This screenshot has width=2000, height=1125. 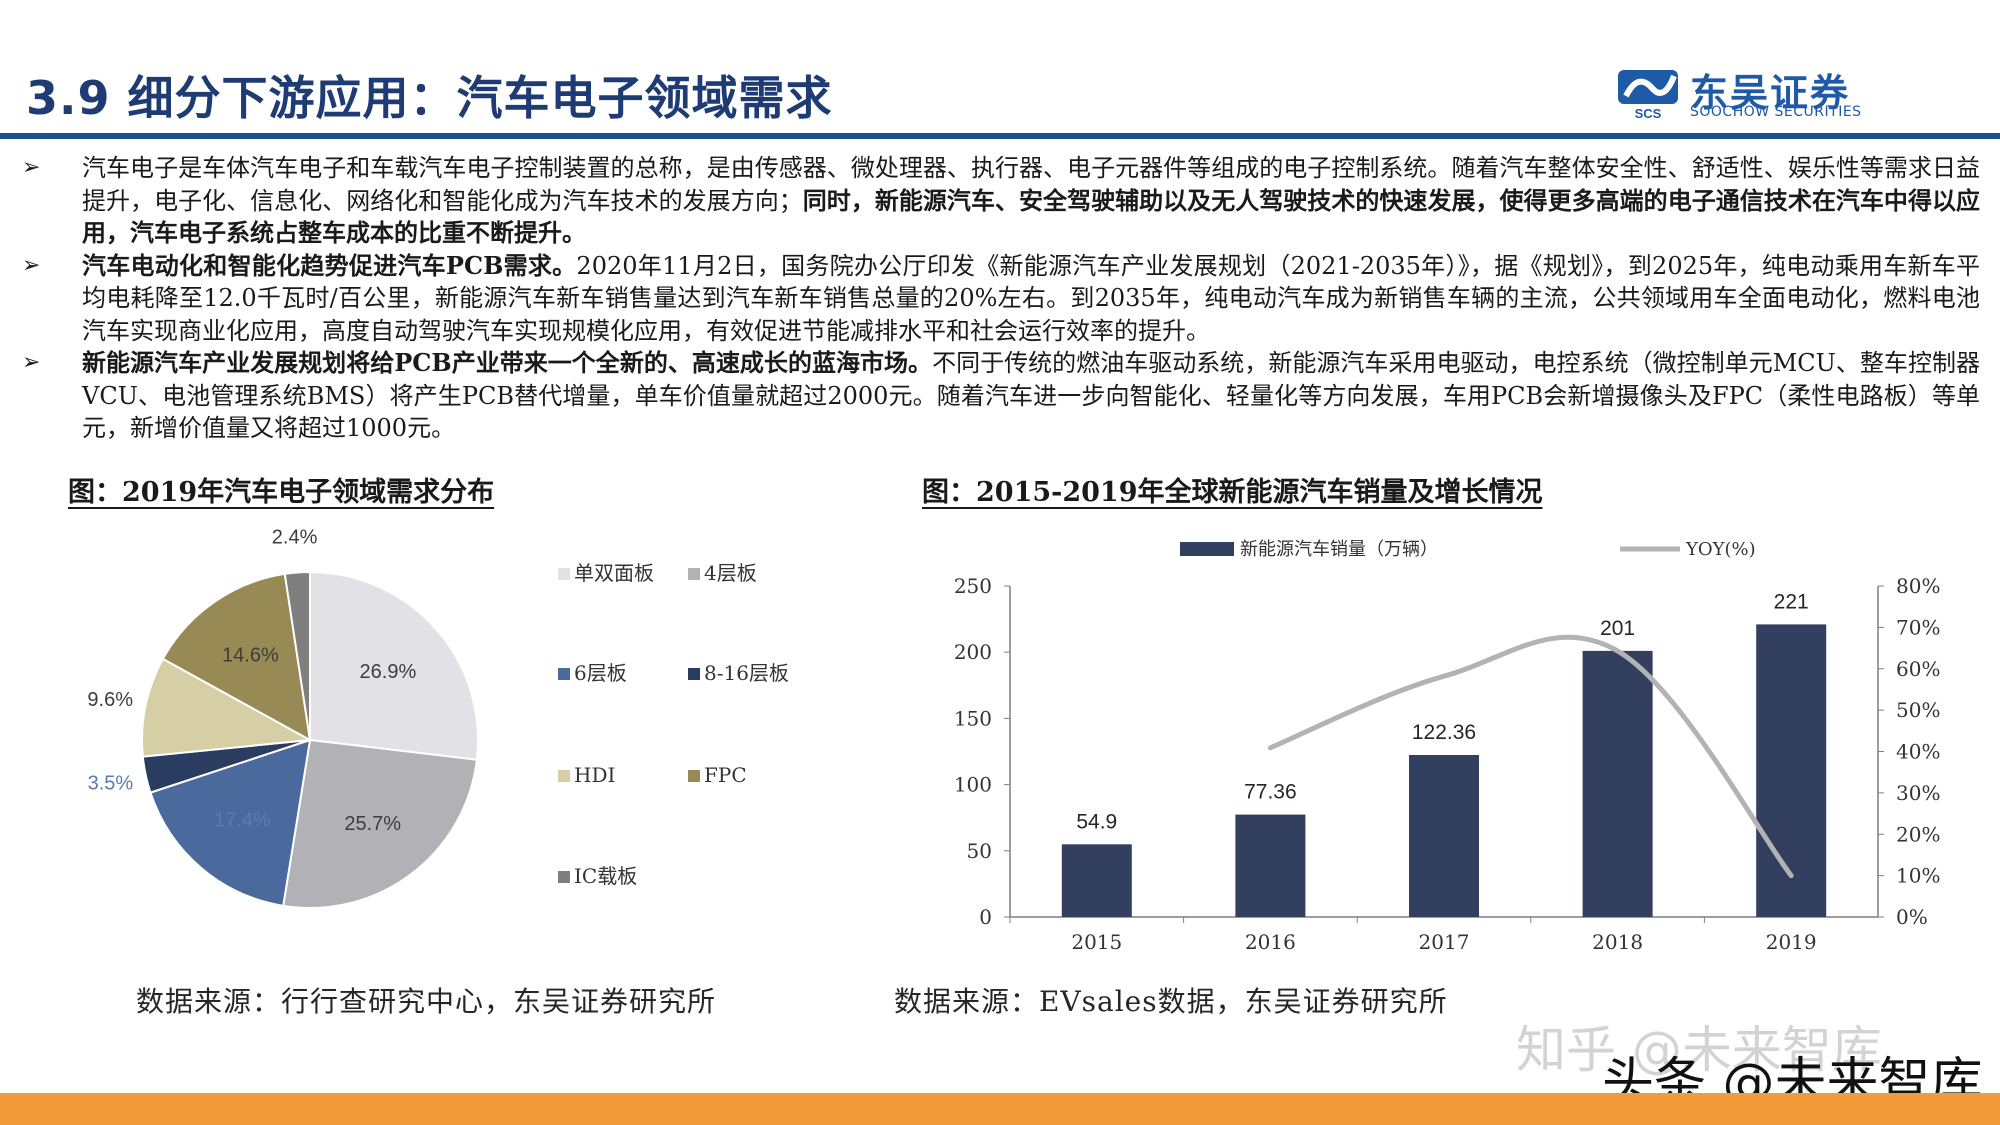 What do you see at coordinates (1648, 95) in the screenshot?
I see `logo-mark-icon: SCS` at bounding box center [1648, 95].